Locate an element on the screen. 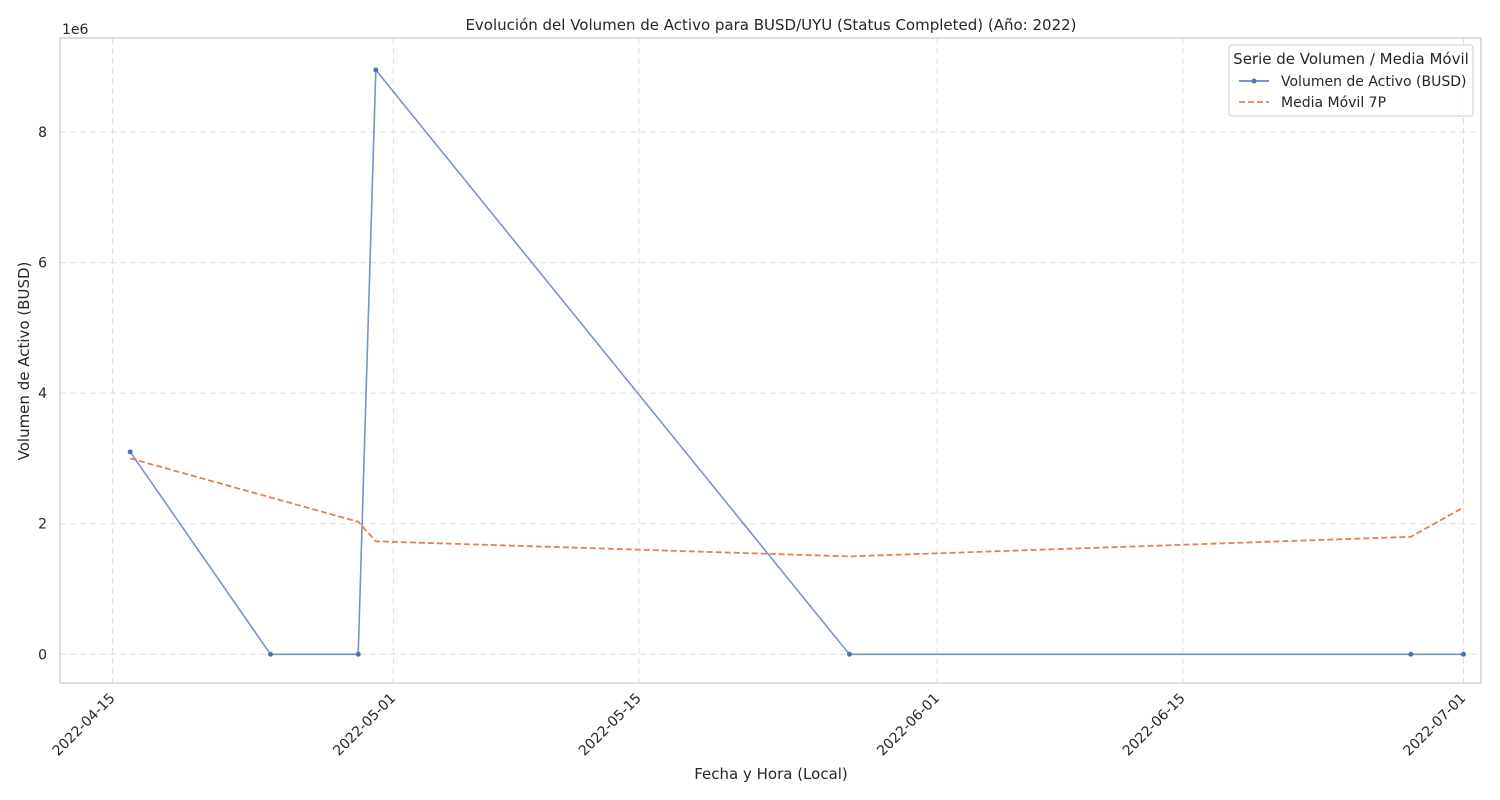 The width and height of the screenshot is (1500, 800). legend-label-moving-average: Media Móvil 7P is located at coordinates (1333, 103).